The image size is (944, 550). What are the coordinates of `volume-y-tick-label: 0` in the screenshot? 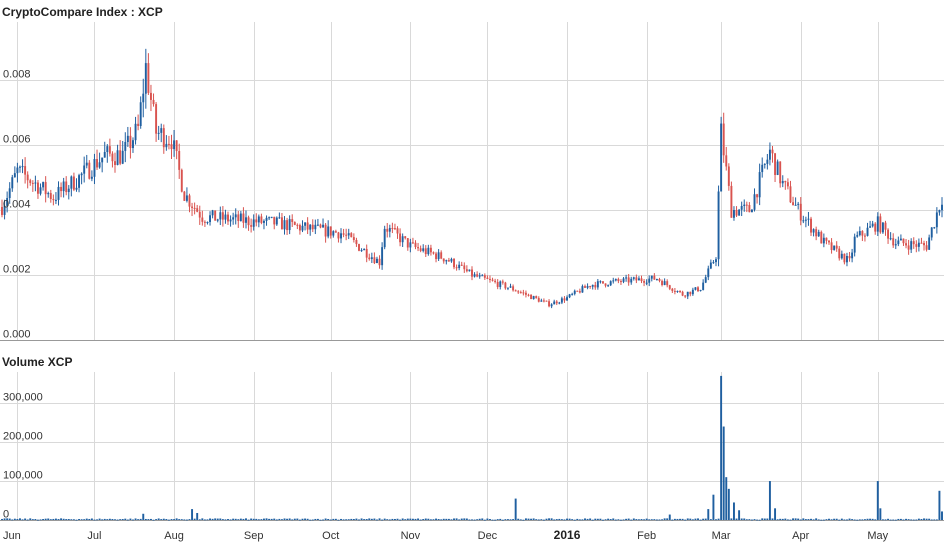 It's located at (6, 515).